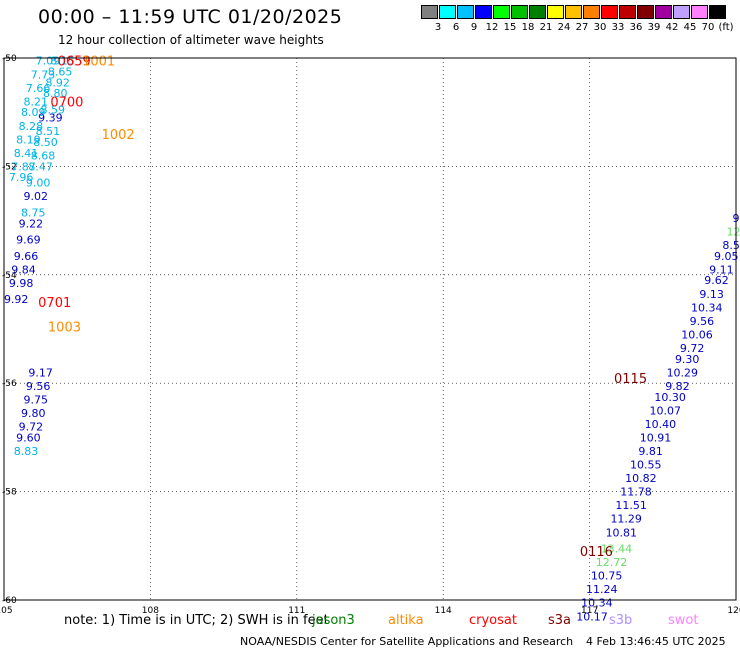 The height and width of the screenshot is (650, 740). Describe the element at coordinates (683, 620) in the screenshot. I see `satellite-swot: swot` at that location.